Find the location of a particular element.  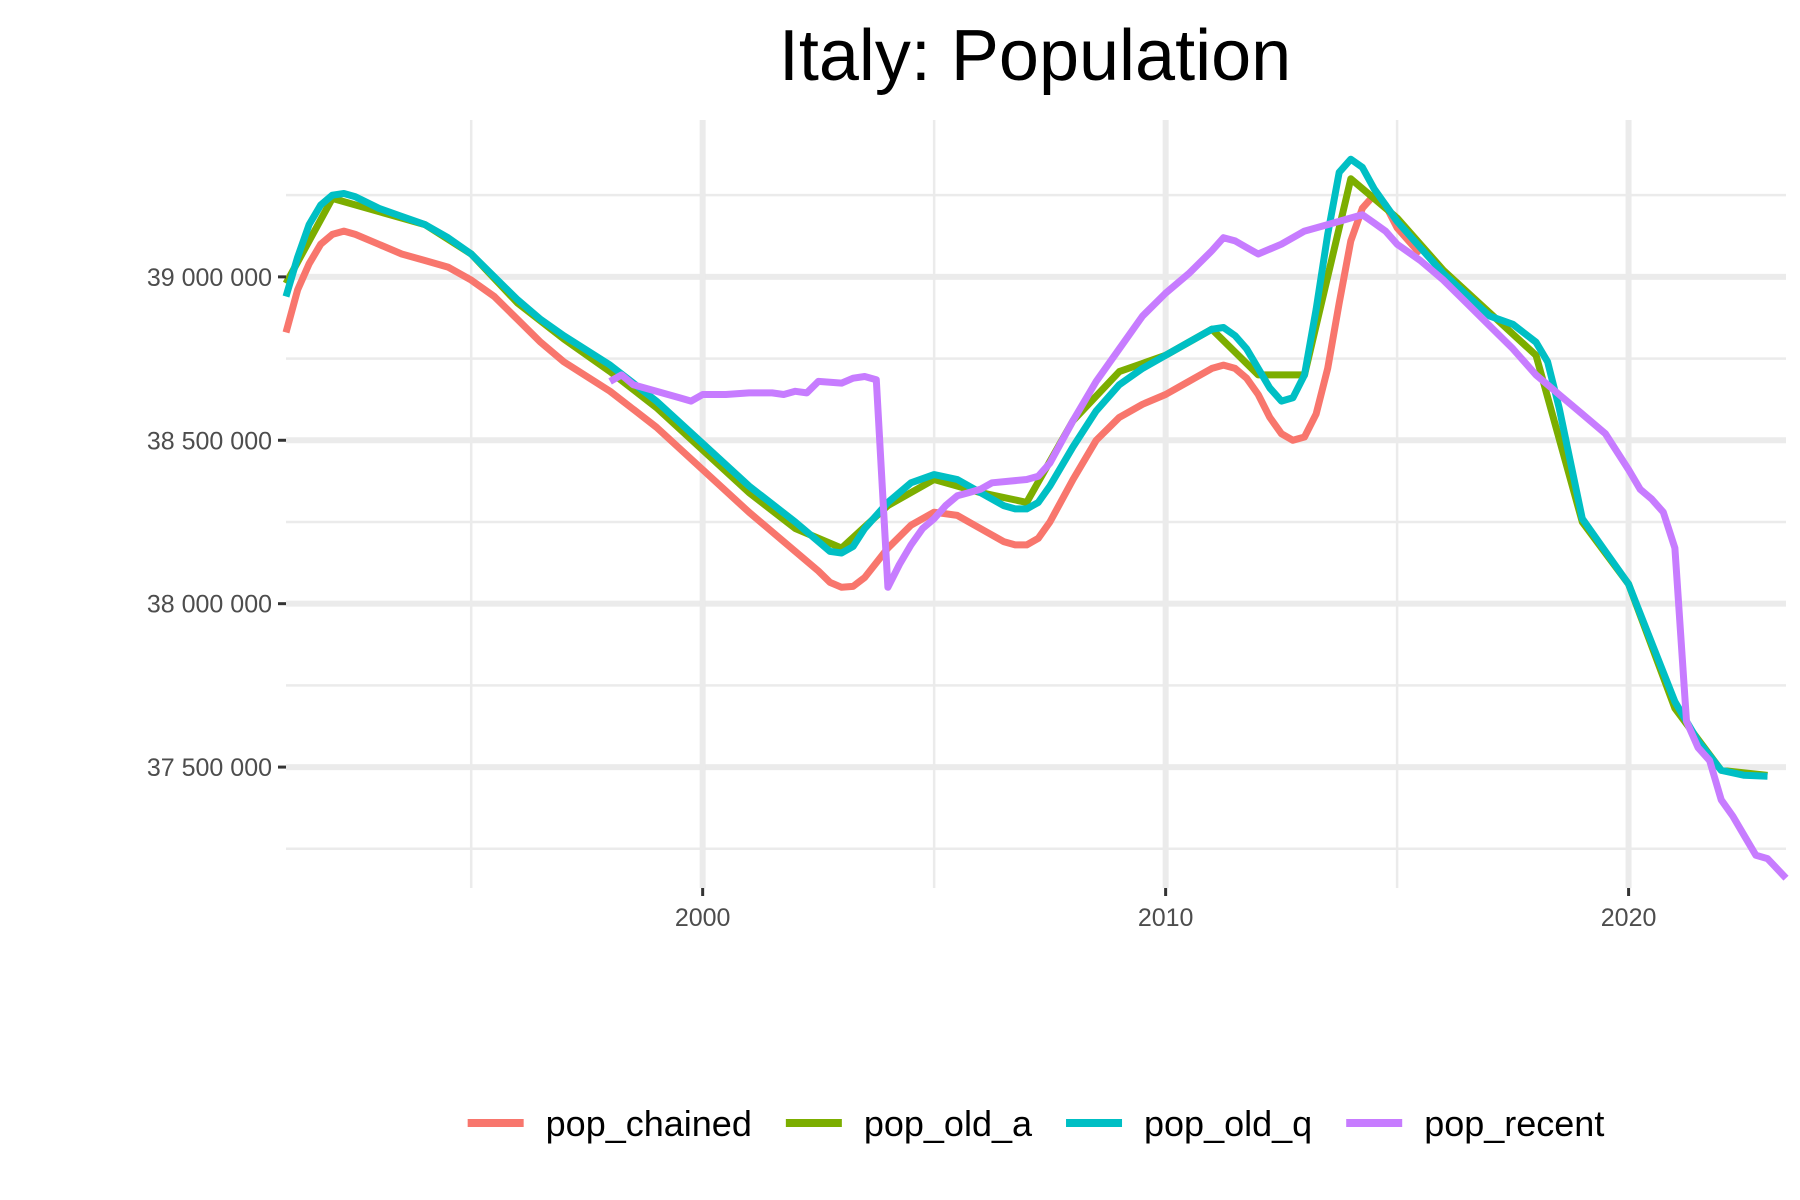

legend-label: pop_old_q is located at coordinates (1228, 1123).